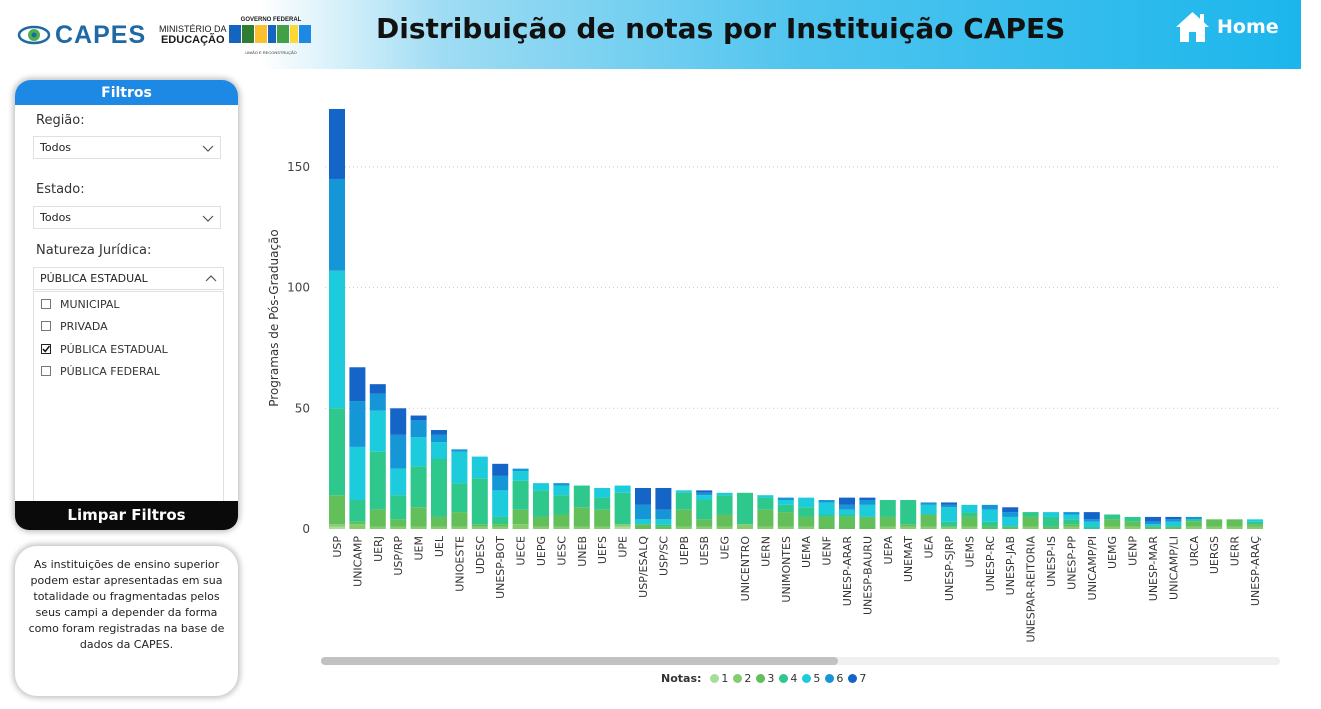 The image size is (1321, 709). What do you see at coordinates (1227, 27) in the screenshot?
I see `home-button: Home` at bounding box center [1227, 27].